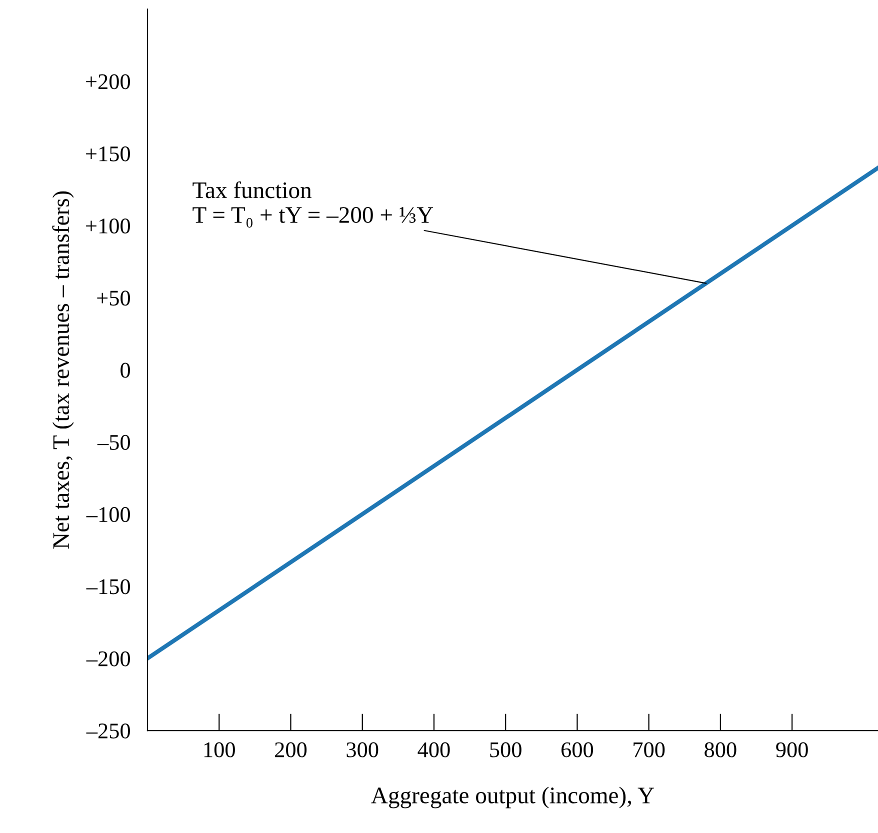  Describe the element at coordinates (512, 797) in the screenshot. I see `x-axis-title: Aggregate output (income), Y` at that location.